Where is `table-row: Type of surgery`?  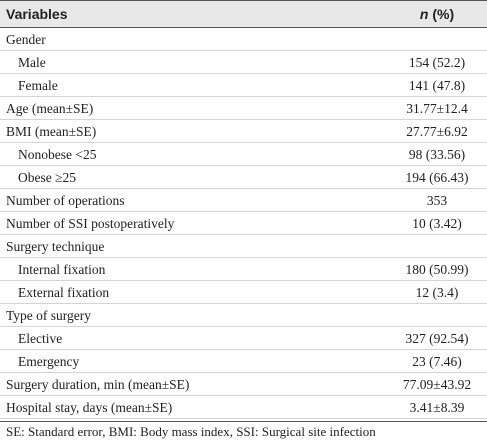
table-row: Type of surgery is located at coordinates (243, 315).